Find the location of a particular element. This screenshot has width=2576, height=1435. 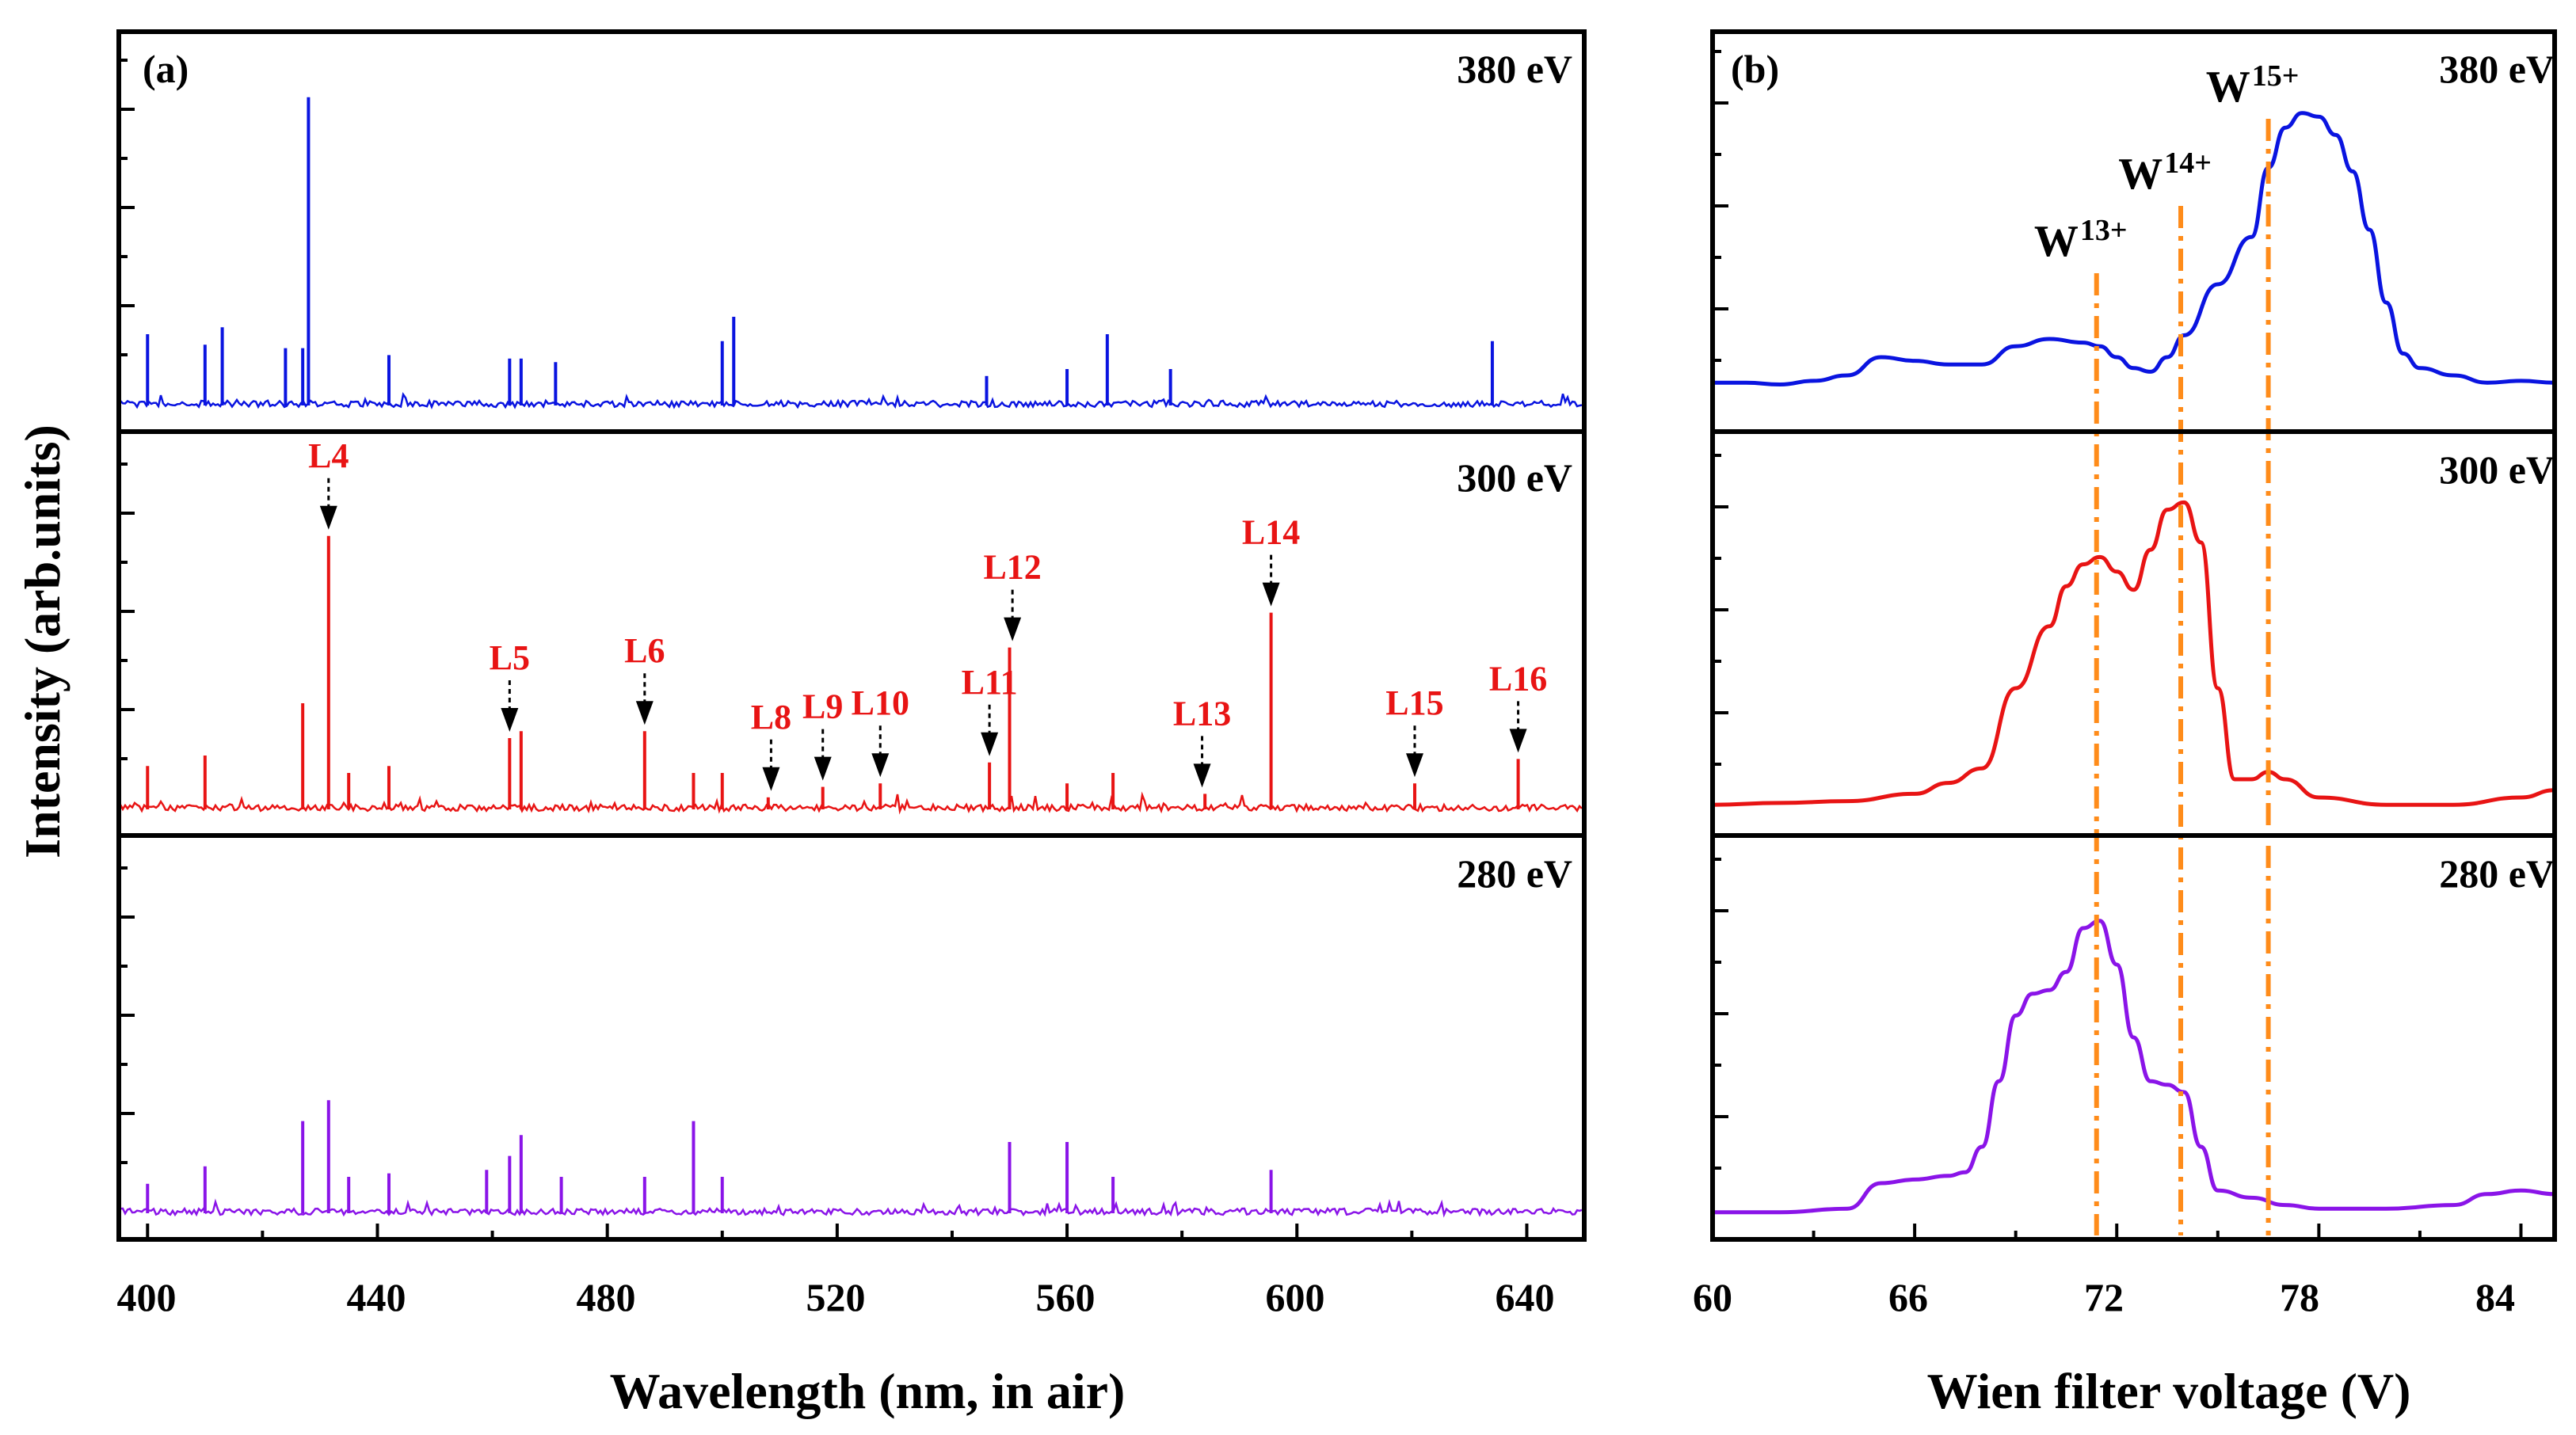

tick-label-a-520: 520 is located at coordinates (836, 1297).